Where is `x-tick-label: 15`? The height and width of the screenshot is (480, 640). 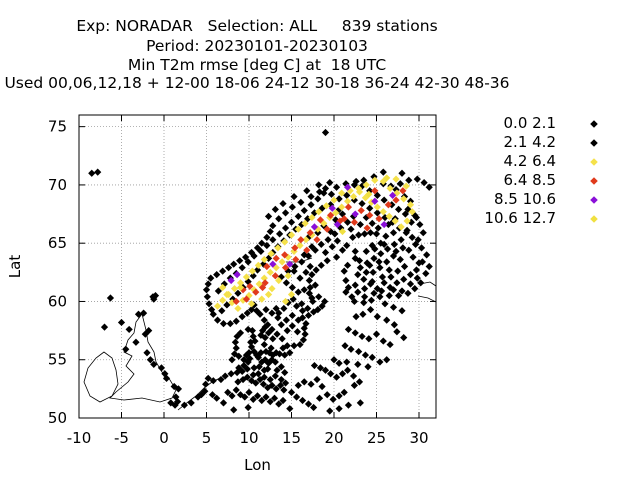
x-tick-label: 15 is located at coordinates (291, 438).